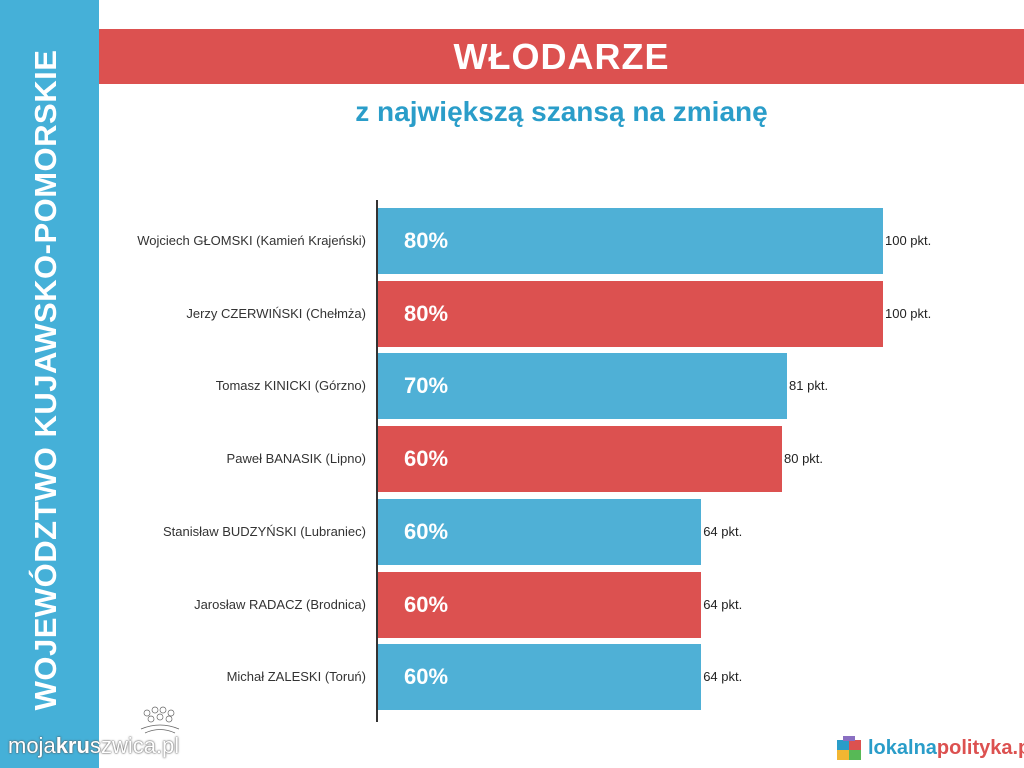  What do you see at coordinates (804, 459) in the screenshot?
I see `value-label: 80 pkt.` at bounding box center [804, 459].